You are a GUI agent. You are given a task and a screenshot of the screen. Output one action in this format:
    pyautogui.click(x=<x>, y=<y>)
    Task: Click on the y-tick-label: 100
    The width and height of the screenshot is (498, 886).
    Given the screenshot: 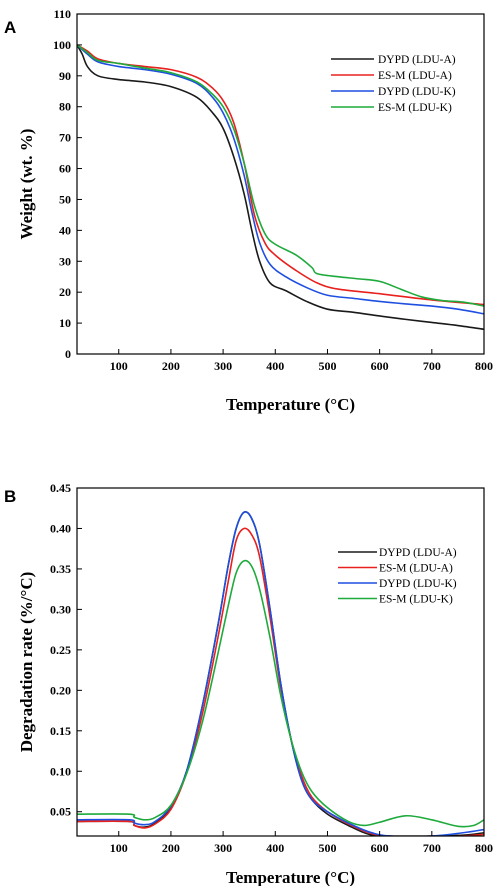 What is the action you would take?
    pyautogui.click(x=62, y=45)
    